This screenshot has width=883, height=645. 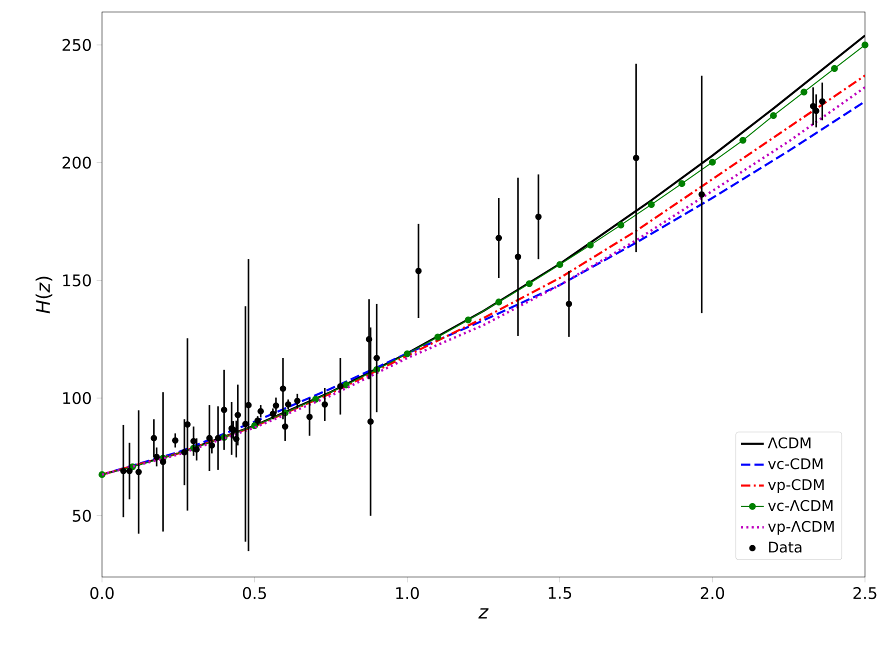 What do you see at coordinates (77, 280) in the screenshot?
I see `y-tick-label: 150` at bounding box center [77, 280].